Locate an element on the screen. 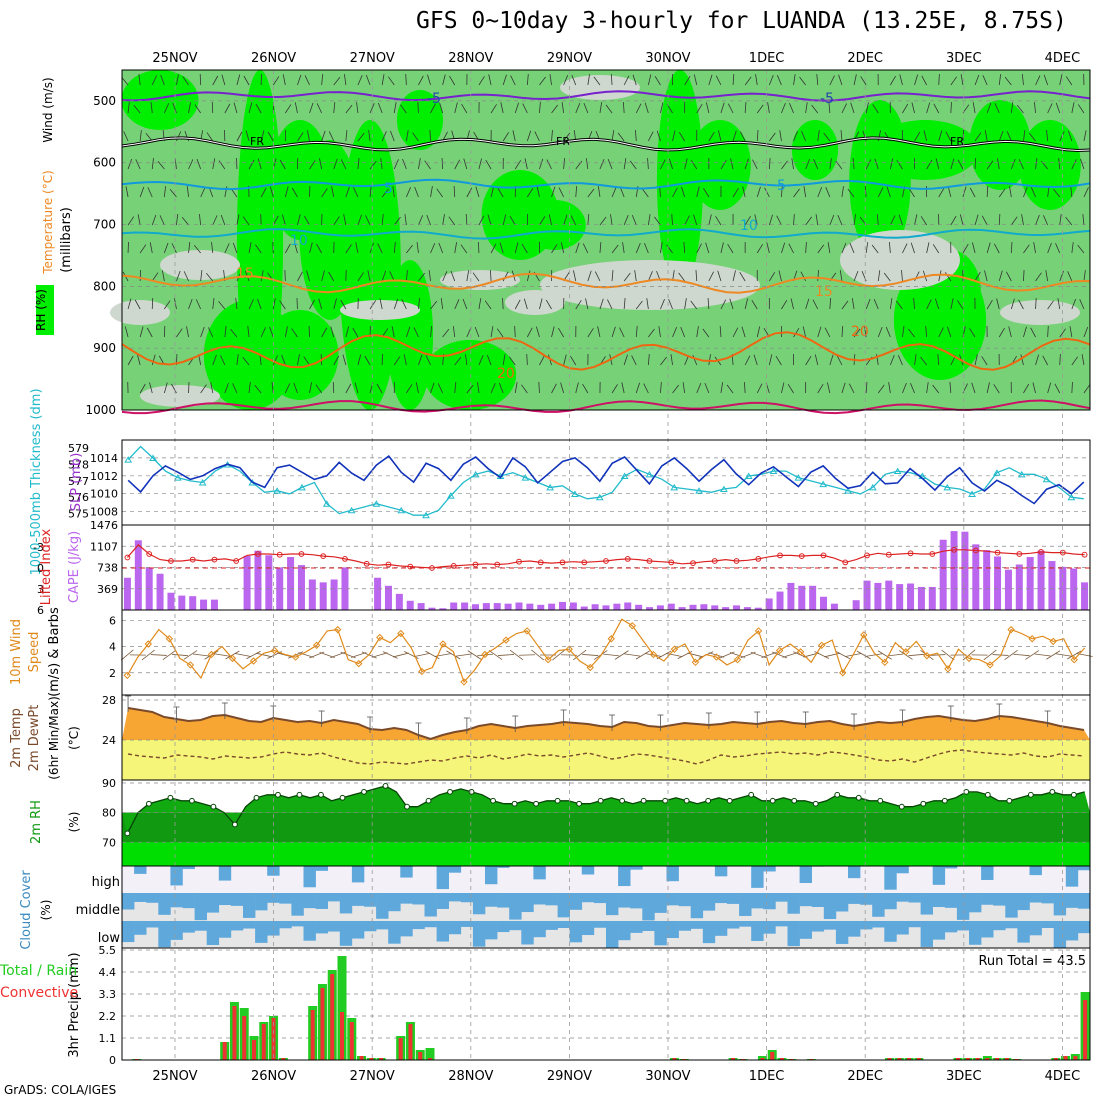 This screenshot has height=1100, width=1100. rh-point is located at coordinates (1073, 794).